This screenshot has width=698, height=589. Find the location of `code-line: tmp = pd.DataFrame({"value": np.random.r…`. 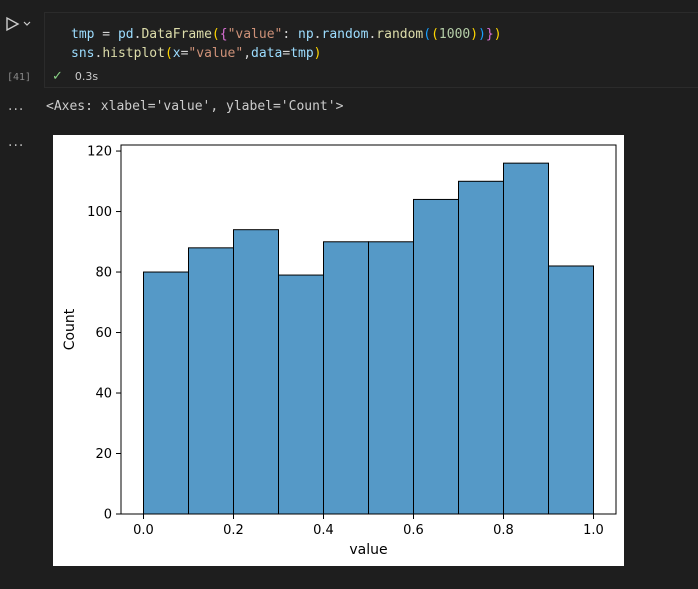

code-line: tmp = pd.DataFrame({"value": np.random.r… is located at coordinates (286, 35).